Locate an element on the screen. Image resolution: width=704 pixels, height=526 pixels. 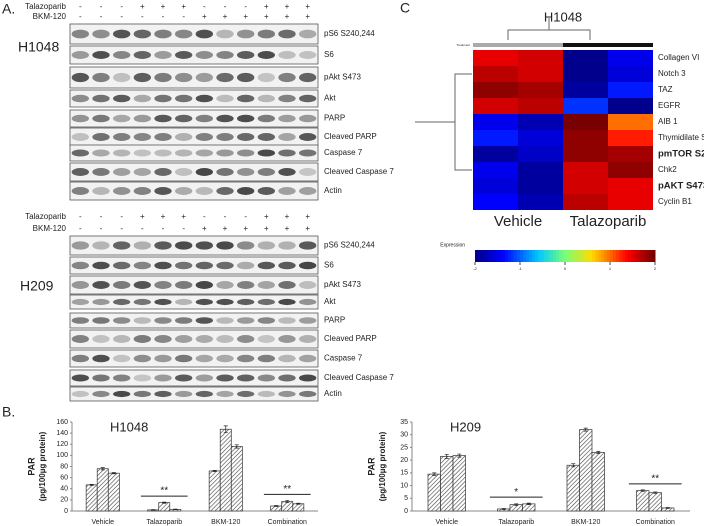
treatment-label: Talazoparib is located at coordinates (45, 216).